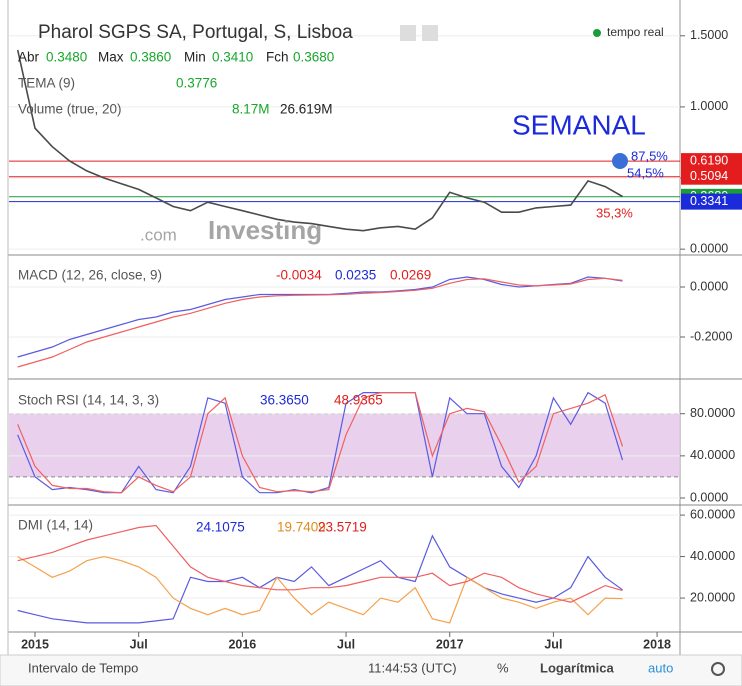 The image size is (742, 686). Describe the element at coordinates (579, 124) in the screenshot. I see `period-label: SEMANAL` at that location.